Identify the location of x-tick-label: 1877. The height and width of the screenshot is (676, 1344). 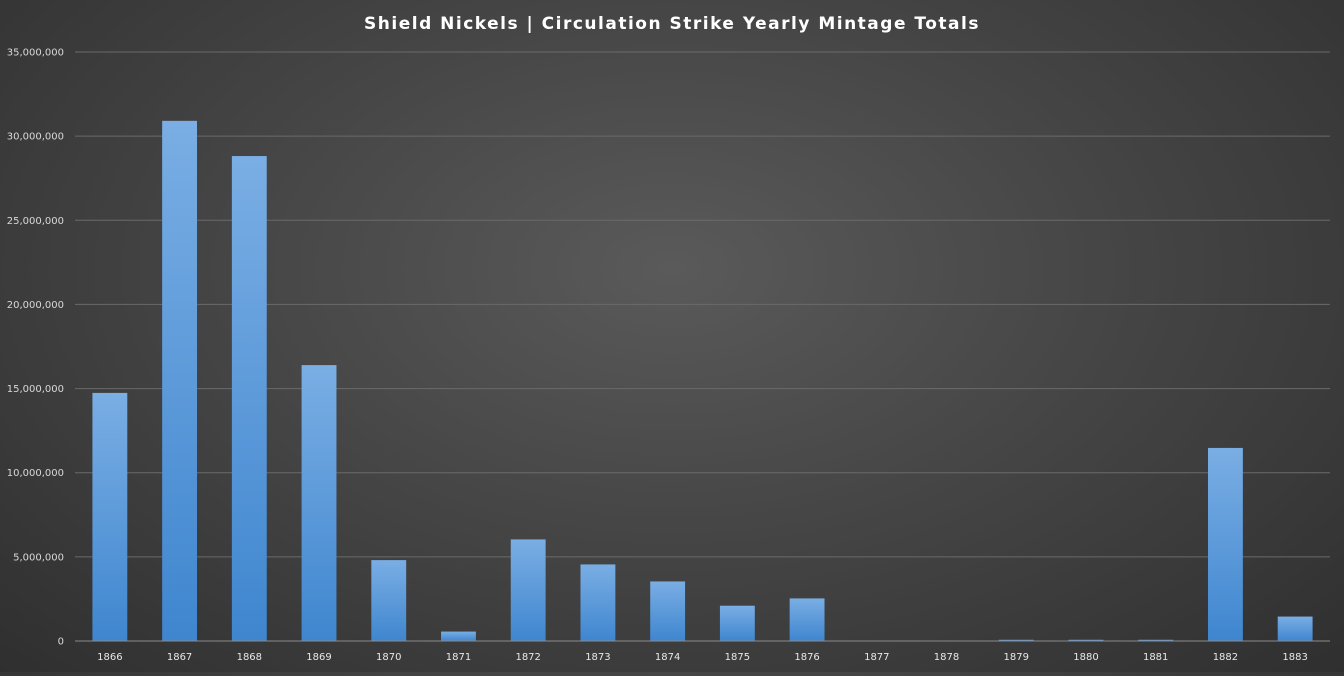
(876, 657).